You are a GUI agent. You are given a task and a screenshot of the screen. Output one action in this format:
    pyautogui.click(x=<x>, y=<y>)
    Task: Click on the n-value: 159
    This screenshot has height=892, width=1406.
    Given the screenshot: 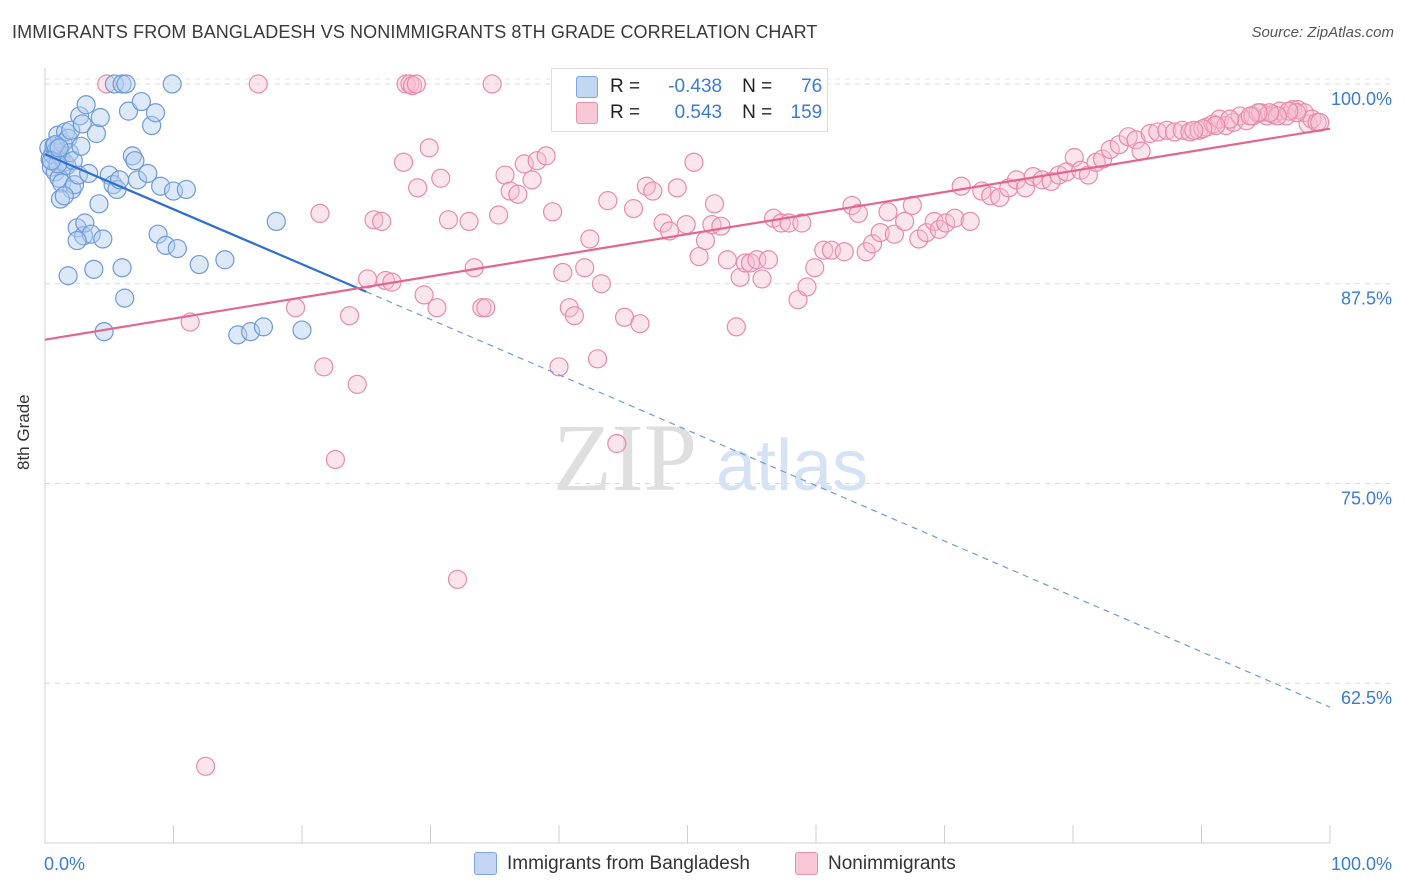 What is the action you would take?
    pyautogui.click(x=806, y=112)
    